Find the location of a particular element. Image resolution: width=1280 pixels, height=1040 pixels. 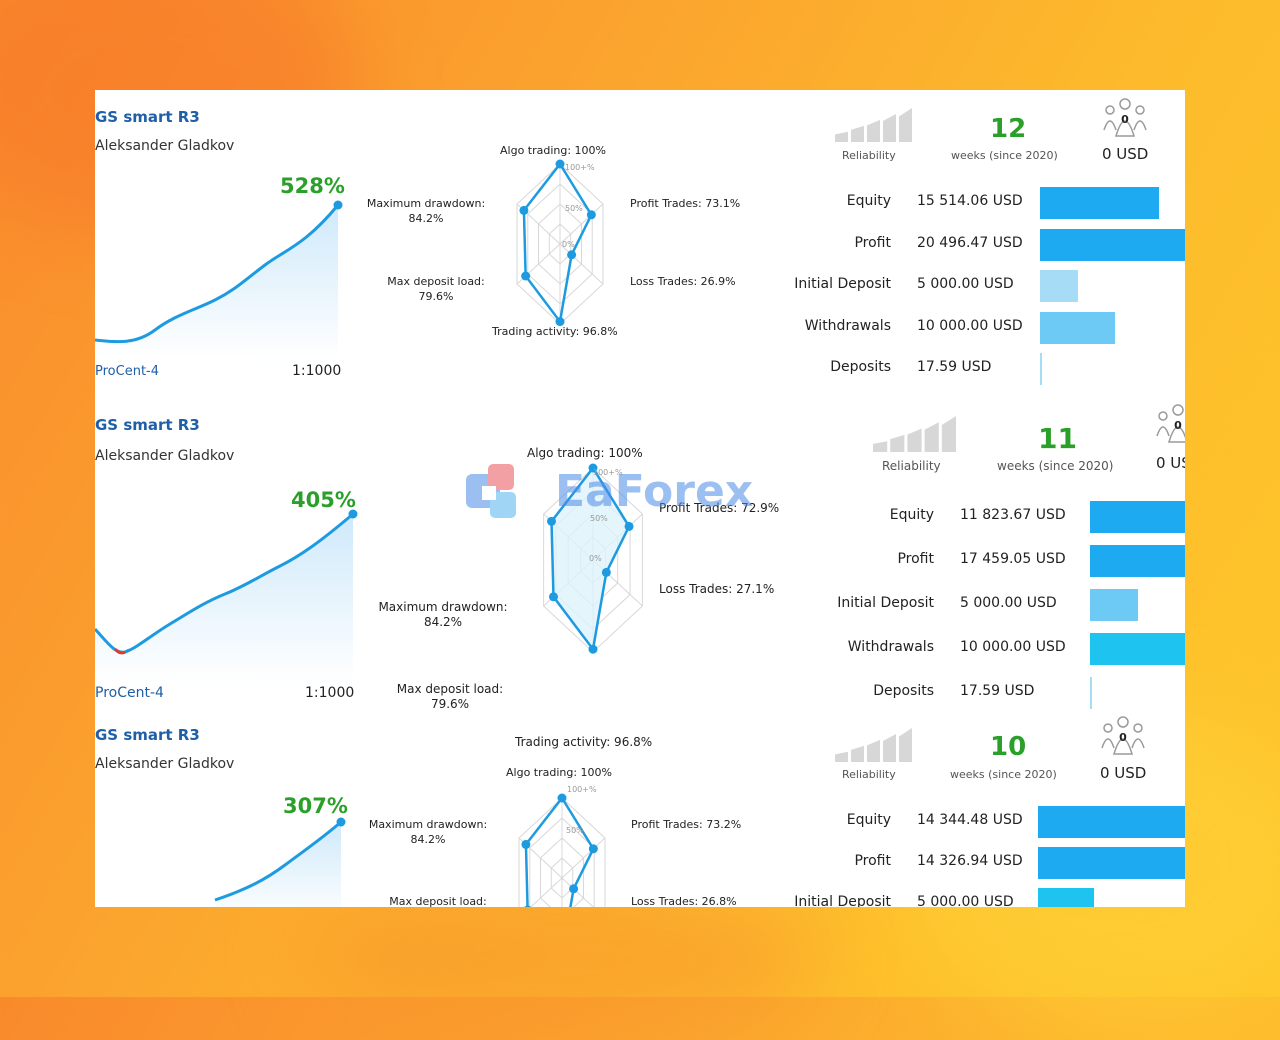

growth-chart is located at coordinates (219, 280).